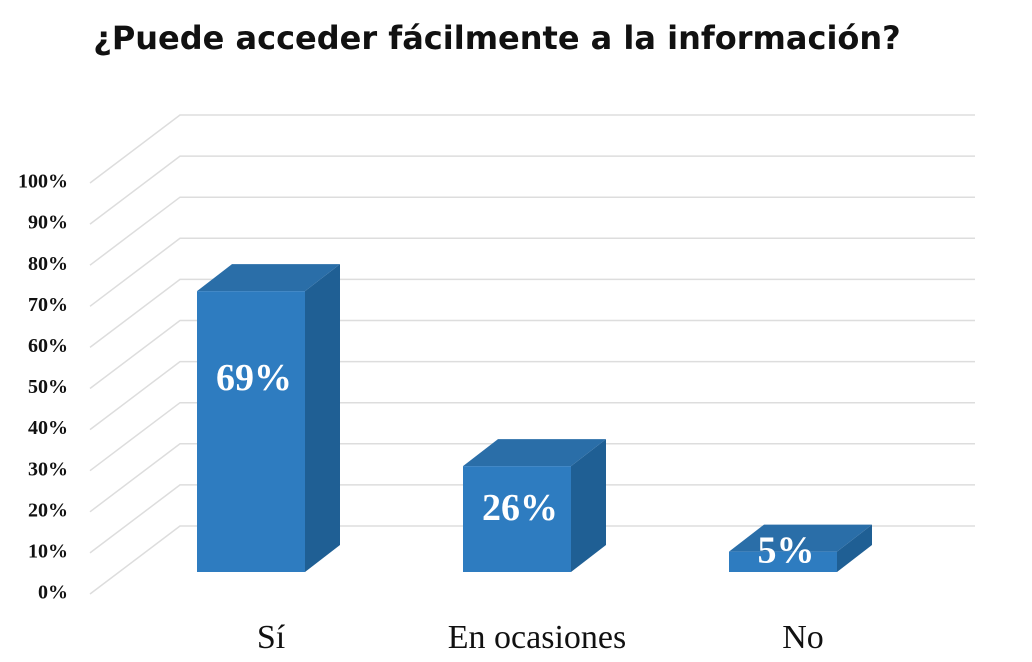 This screenshot has width=1032, height=662. I want to click on y-tick-label: 10%, so click(48, 551).